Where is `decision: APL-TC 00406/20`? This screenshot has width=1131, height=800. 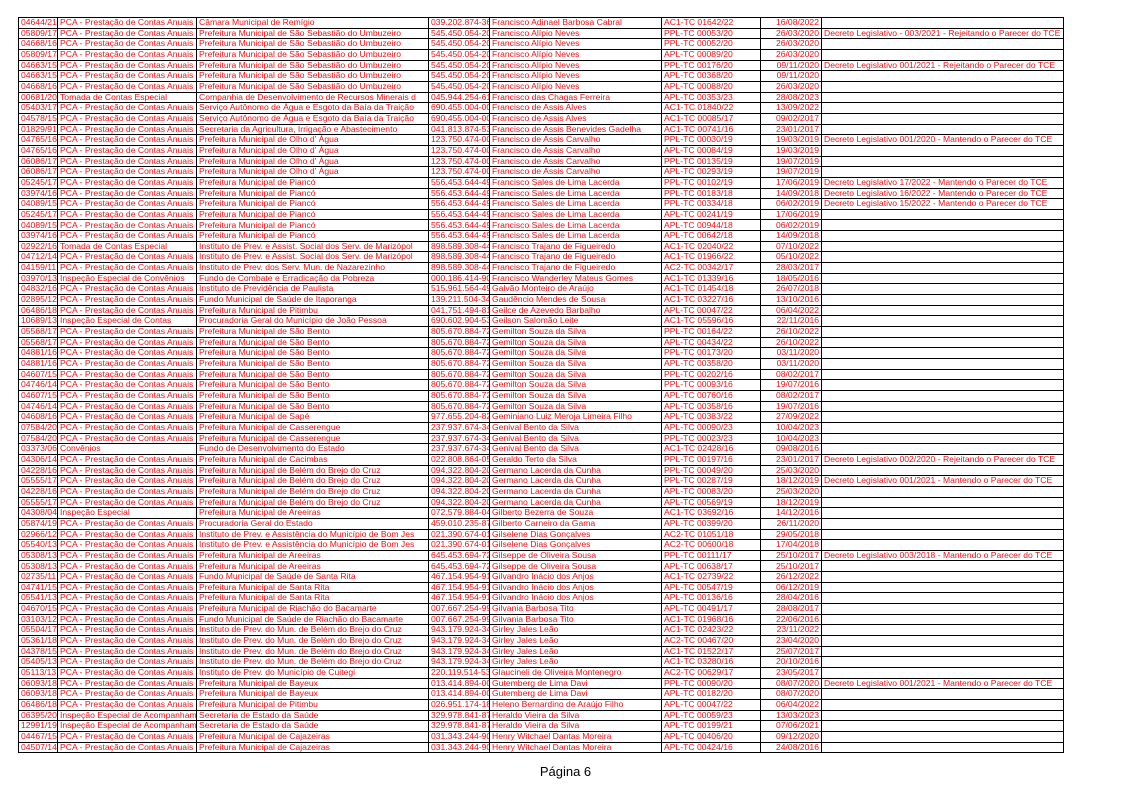
decision: APL-TC 00406/20 is located at coordinates (711, 736).